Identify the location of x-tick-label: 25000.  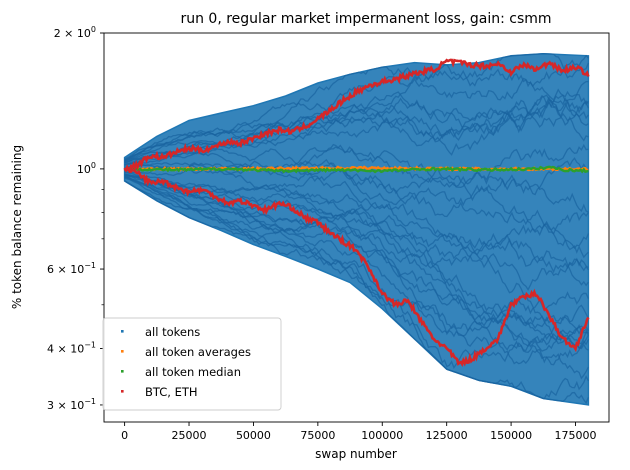
(189, 435).